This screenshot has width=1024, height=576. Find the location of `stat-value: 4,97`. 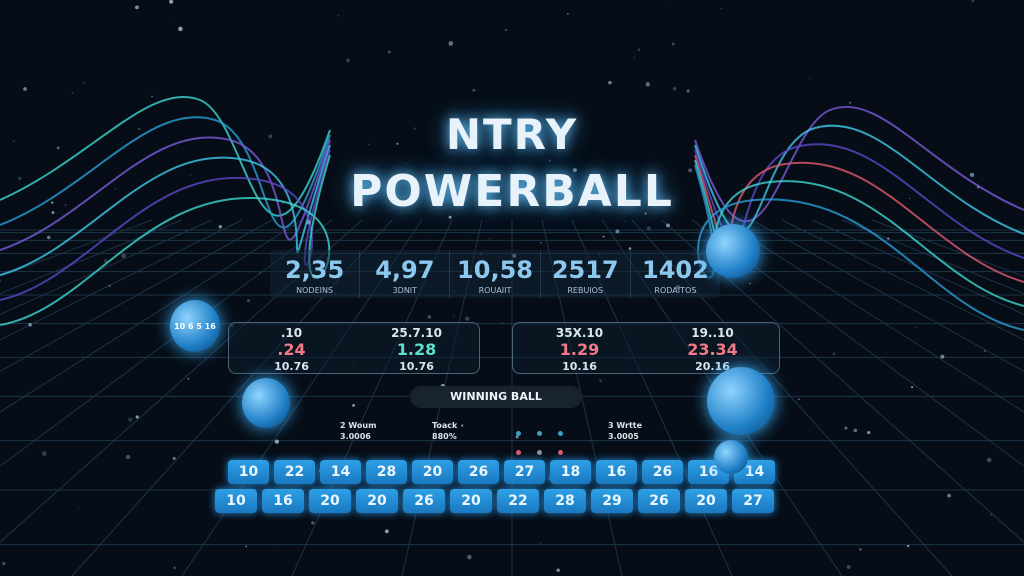

stat-value: 4,97 is located at coordinates (405, 270).